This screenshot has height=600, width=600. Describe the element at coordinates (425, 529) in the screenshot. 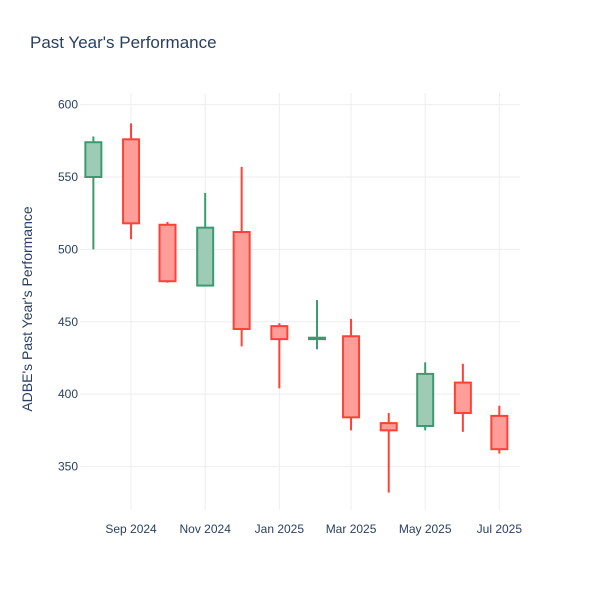

I see `x-tick-label: May 2025` at that location.